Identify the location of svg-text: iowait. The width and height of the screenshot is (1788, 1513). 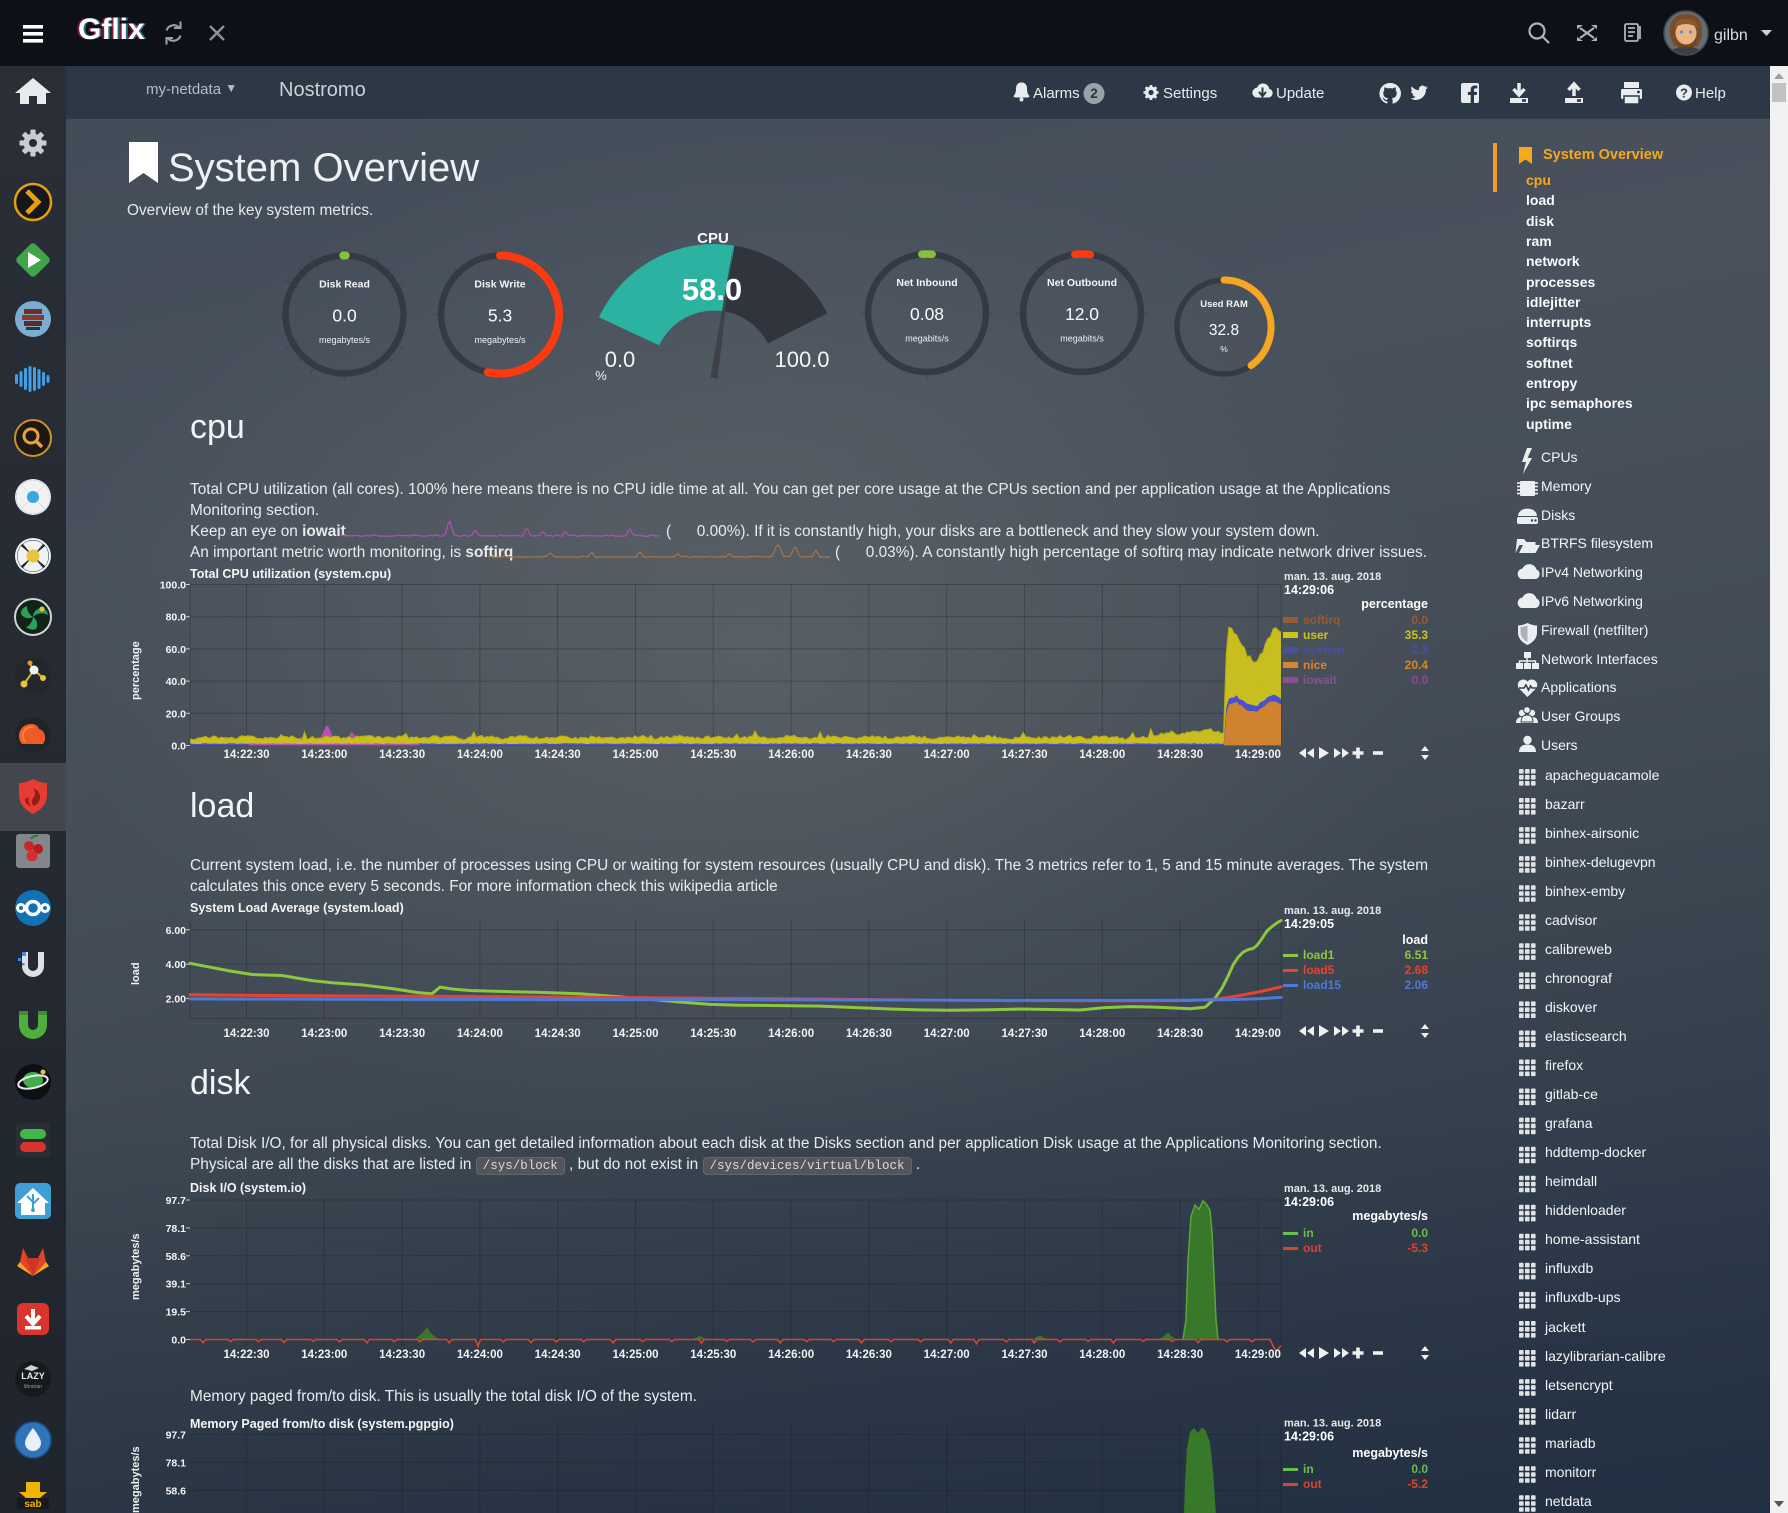
(1320, 680).